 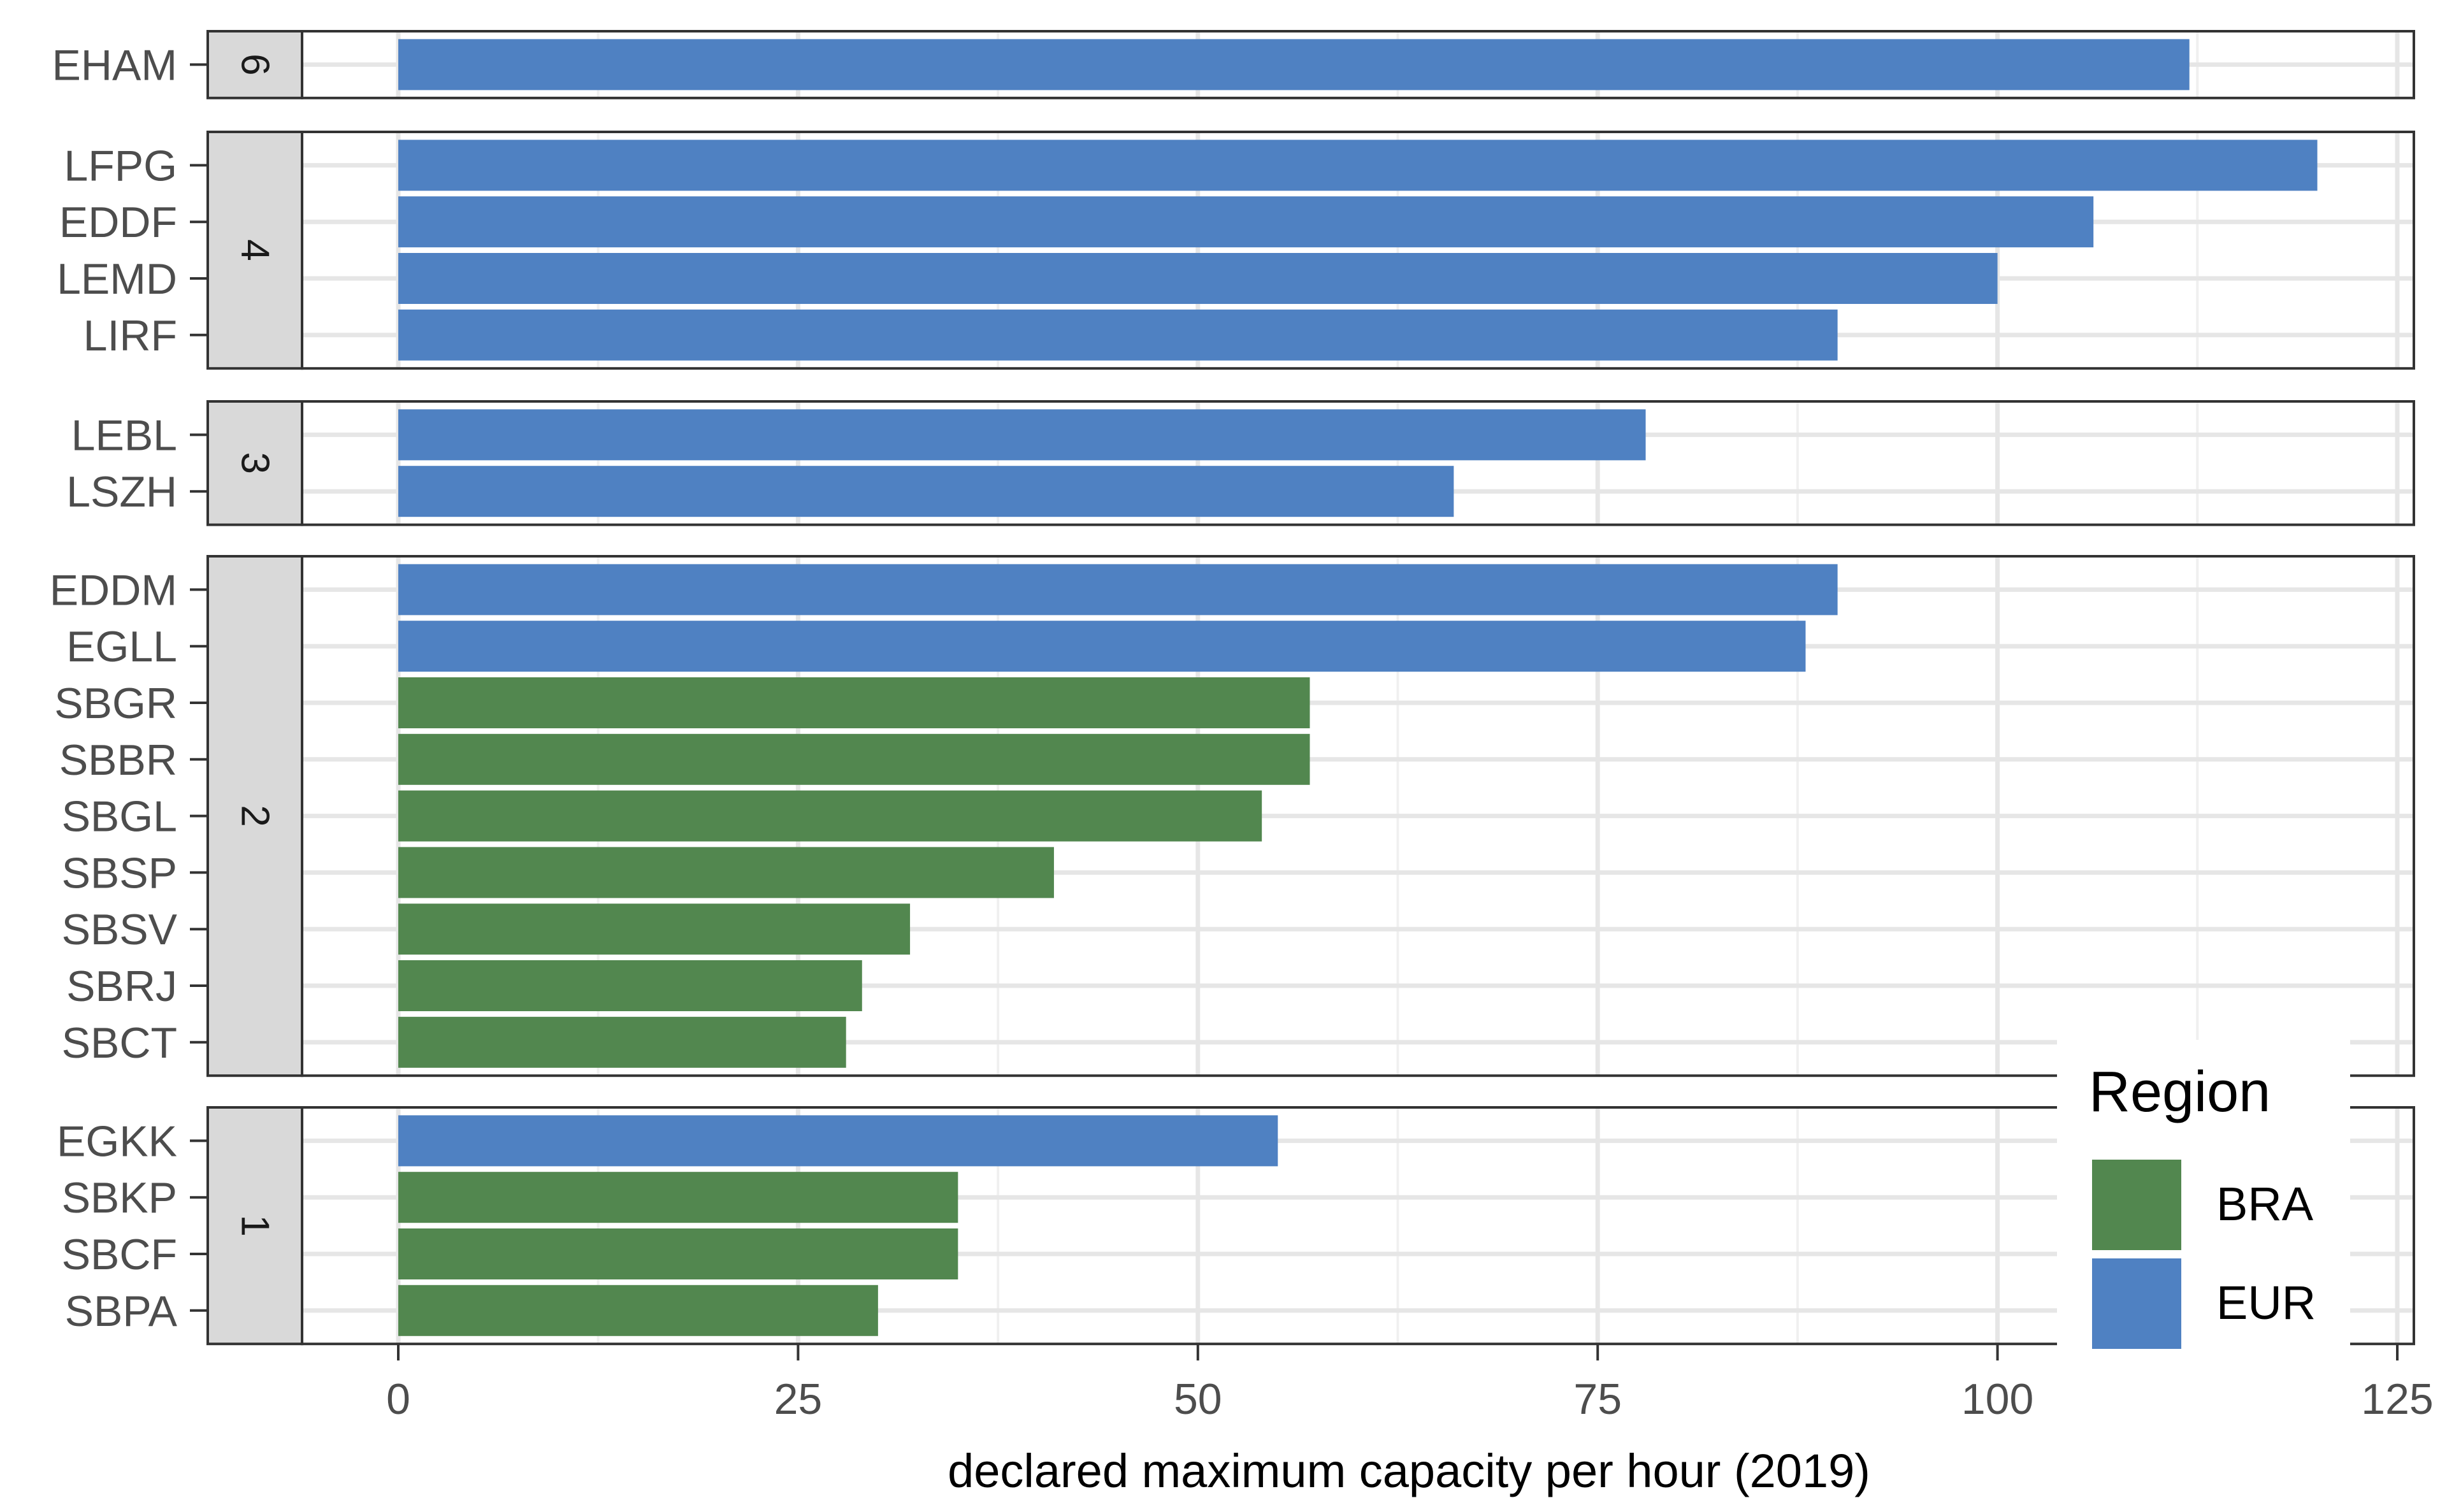 I want to click on bar-eddf, so click(x=1246, y=222).